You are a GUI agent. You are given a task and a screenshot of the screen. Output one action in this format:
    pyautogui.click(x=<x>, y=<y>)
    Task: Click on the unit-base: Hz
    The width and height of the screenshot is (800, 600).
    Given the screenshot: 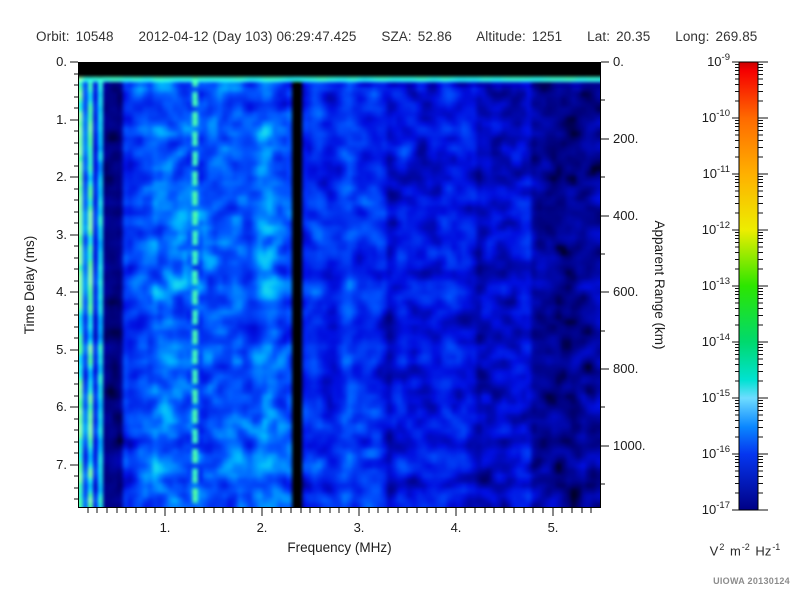 What is the action you would take?
    pyautogui.click(x=761, y=551)
    